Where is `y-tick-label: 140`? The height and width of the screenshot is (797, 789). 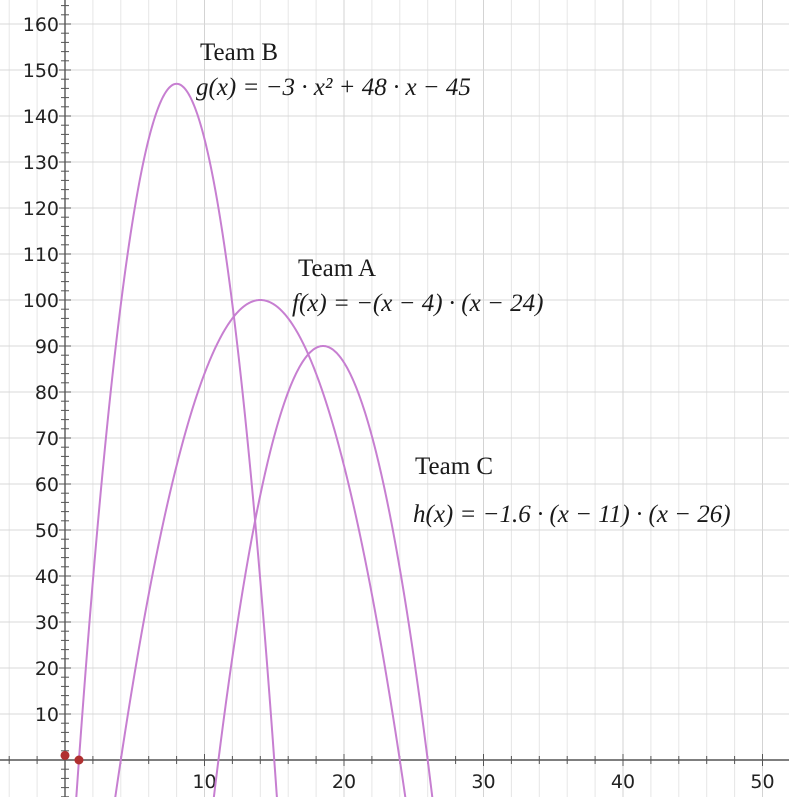 y-tick-label: 140 is located at coordinates (41, 117).